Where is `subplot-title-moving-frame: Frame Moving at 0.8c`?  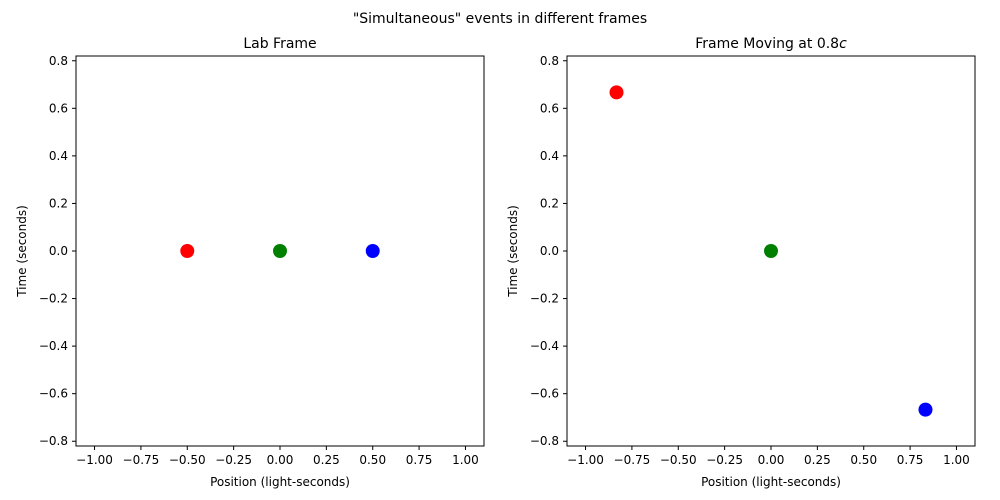 subplot-title-moving-frame: Frame Moving at 0.8c is located at coordinates (771, 44).